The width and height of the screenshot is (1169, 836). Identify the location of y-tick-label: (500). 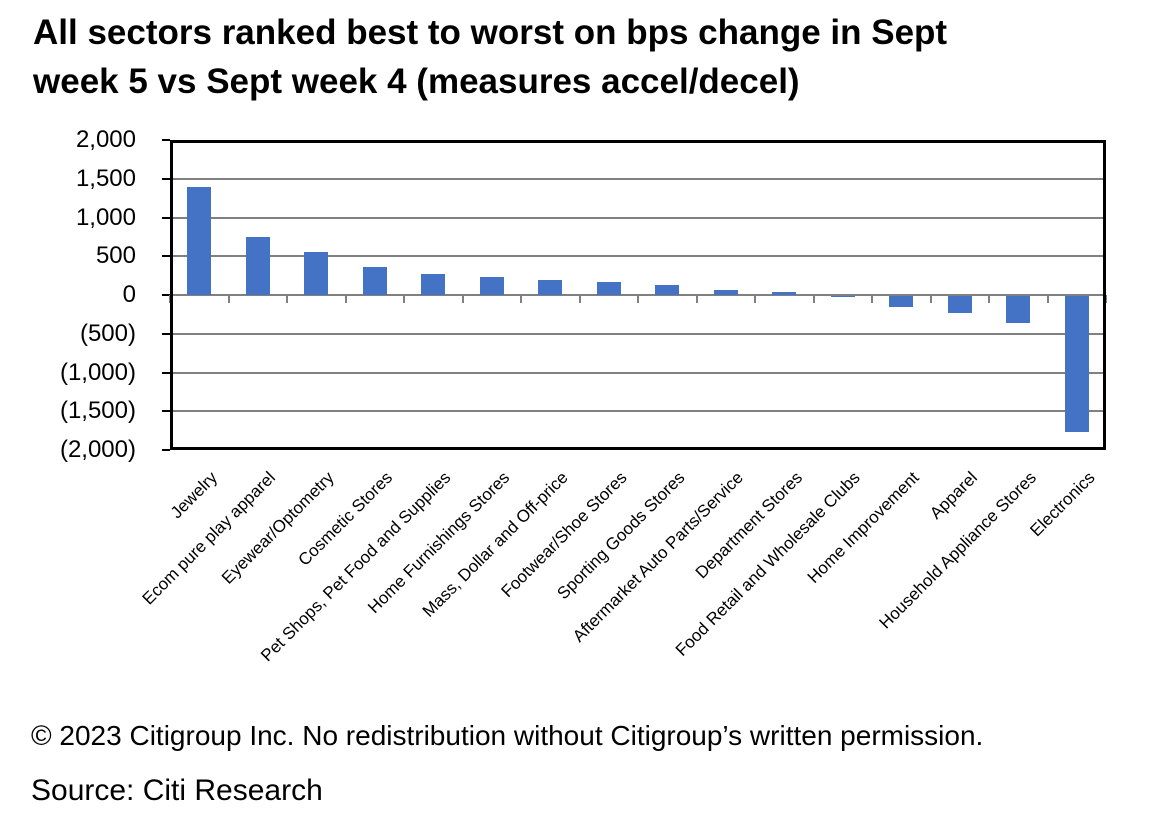
(107, 333).